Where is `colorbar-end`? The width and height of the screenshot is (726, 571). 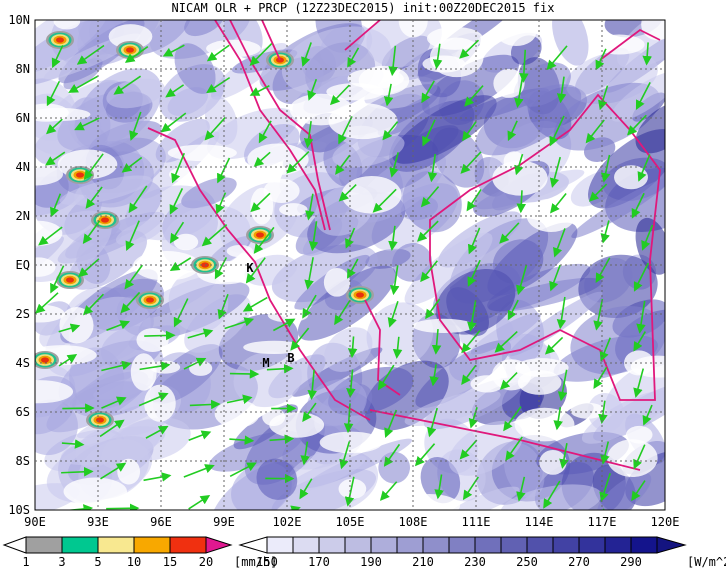 colorbar-end is located at coordinates (253, 545).